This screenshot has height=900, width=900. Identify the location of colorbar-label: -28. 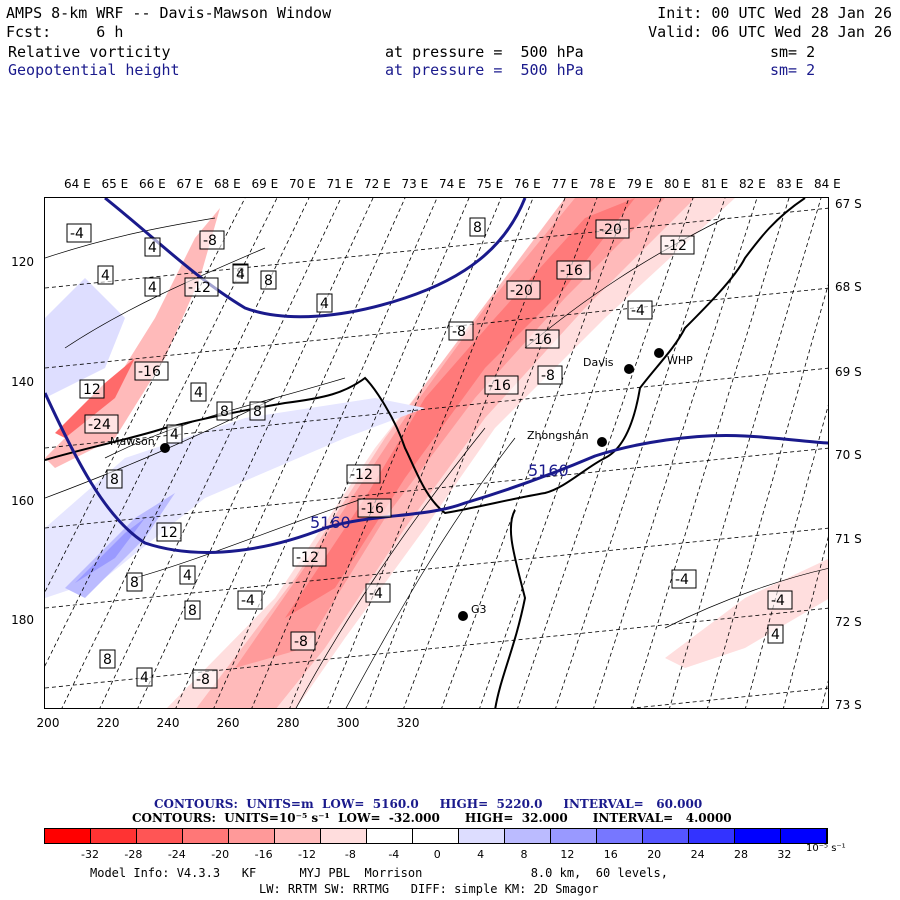
(133, 854).